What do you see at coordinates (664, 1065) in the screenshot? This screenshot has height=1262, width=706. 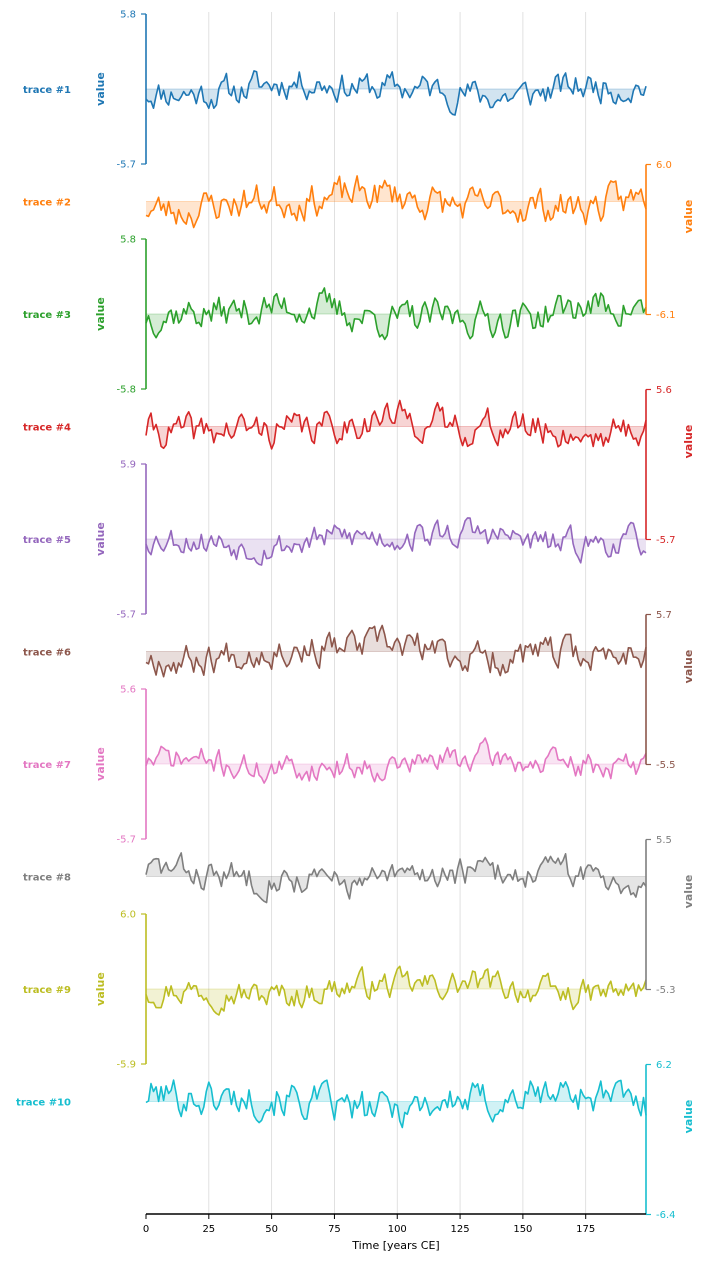 I see `y-tick-label: 6.2` at bounding box center [664, 1065].